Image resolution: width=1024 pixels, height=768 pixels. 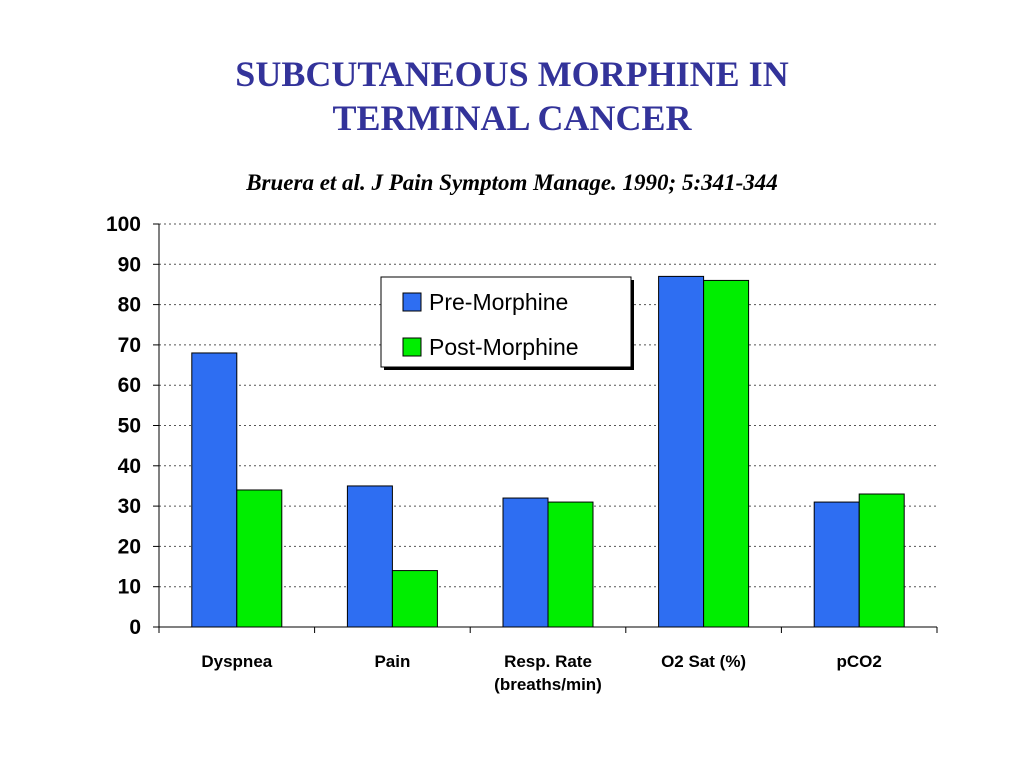 What do you see at coordinates (129, 264) in the screenshot?
I see `y-tick-label: 90` at bounding box center [129, 264].